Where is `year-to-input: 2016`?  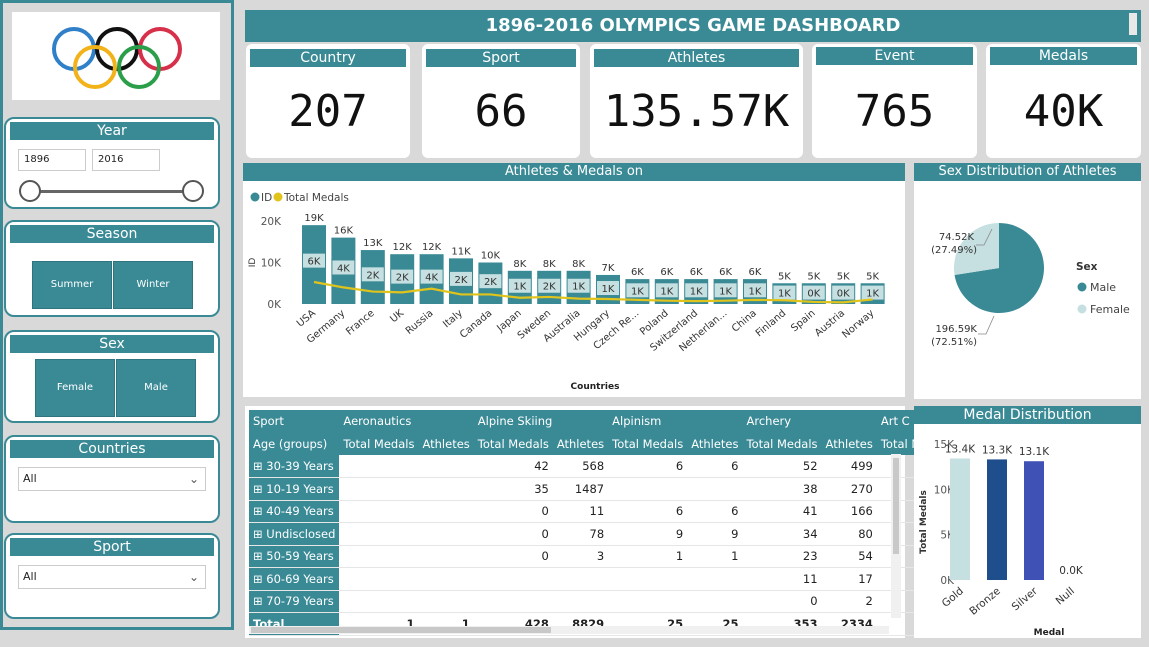
year-to-input: 2016 is located at coordinates (126, 160).